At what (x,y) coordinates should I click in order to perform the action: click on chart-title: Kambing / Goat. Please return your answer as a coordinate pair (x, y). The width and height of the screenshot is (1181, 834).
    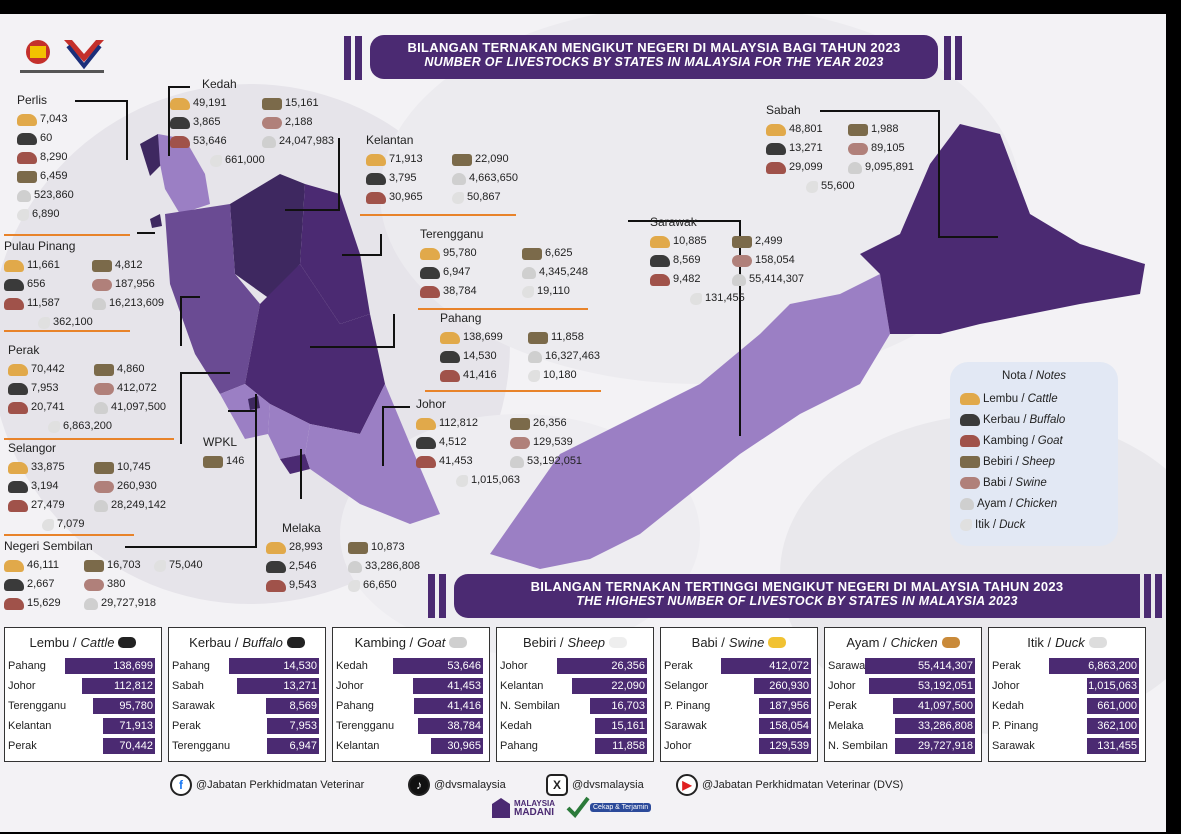
    Looking at the image, I should click on (411, 642).